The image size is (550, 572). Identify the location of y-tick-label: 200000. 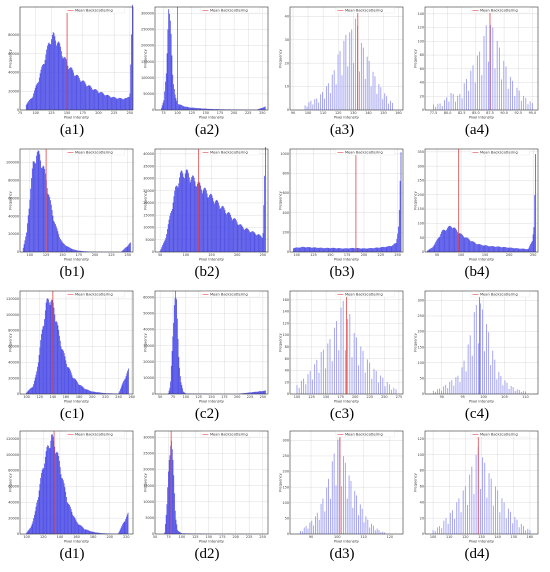
(147, 46).